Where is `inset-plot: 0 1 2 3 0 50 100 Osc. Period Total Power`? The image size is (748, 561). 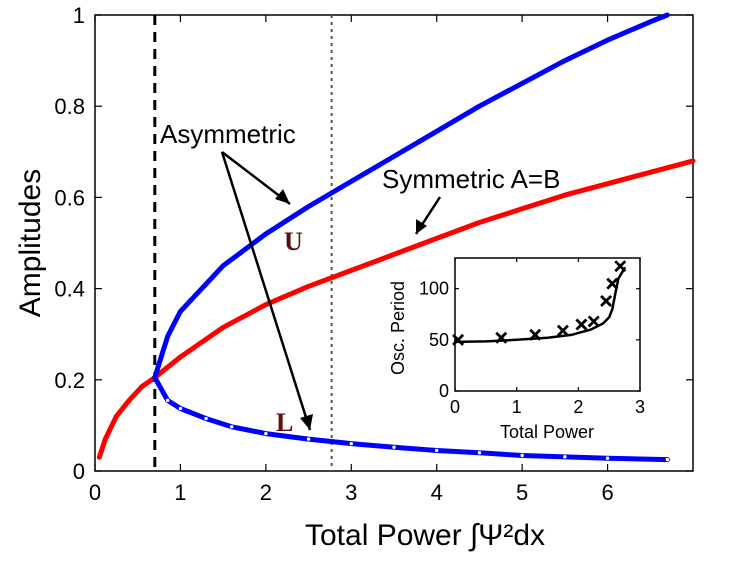
inset-plot: 0 1 2 3 0 50 100 Osc. Period Total Power is located at coordinates (516, 349).